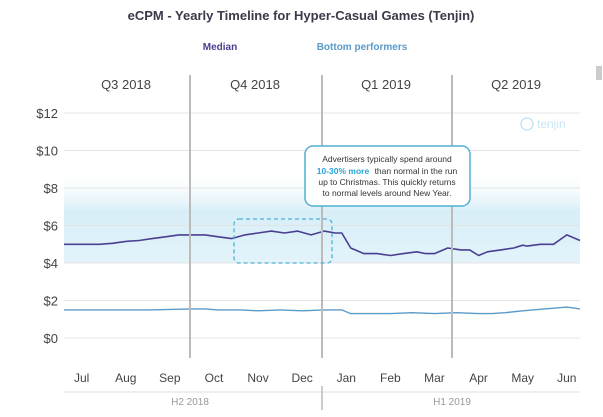 The image size is (603, 417). What do you see at coordinates (322, 398) in the screenshot?
I see `half-year-bar: H2 2018 H1 2019` at bounding box center [322, 398].